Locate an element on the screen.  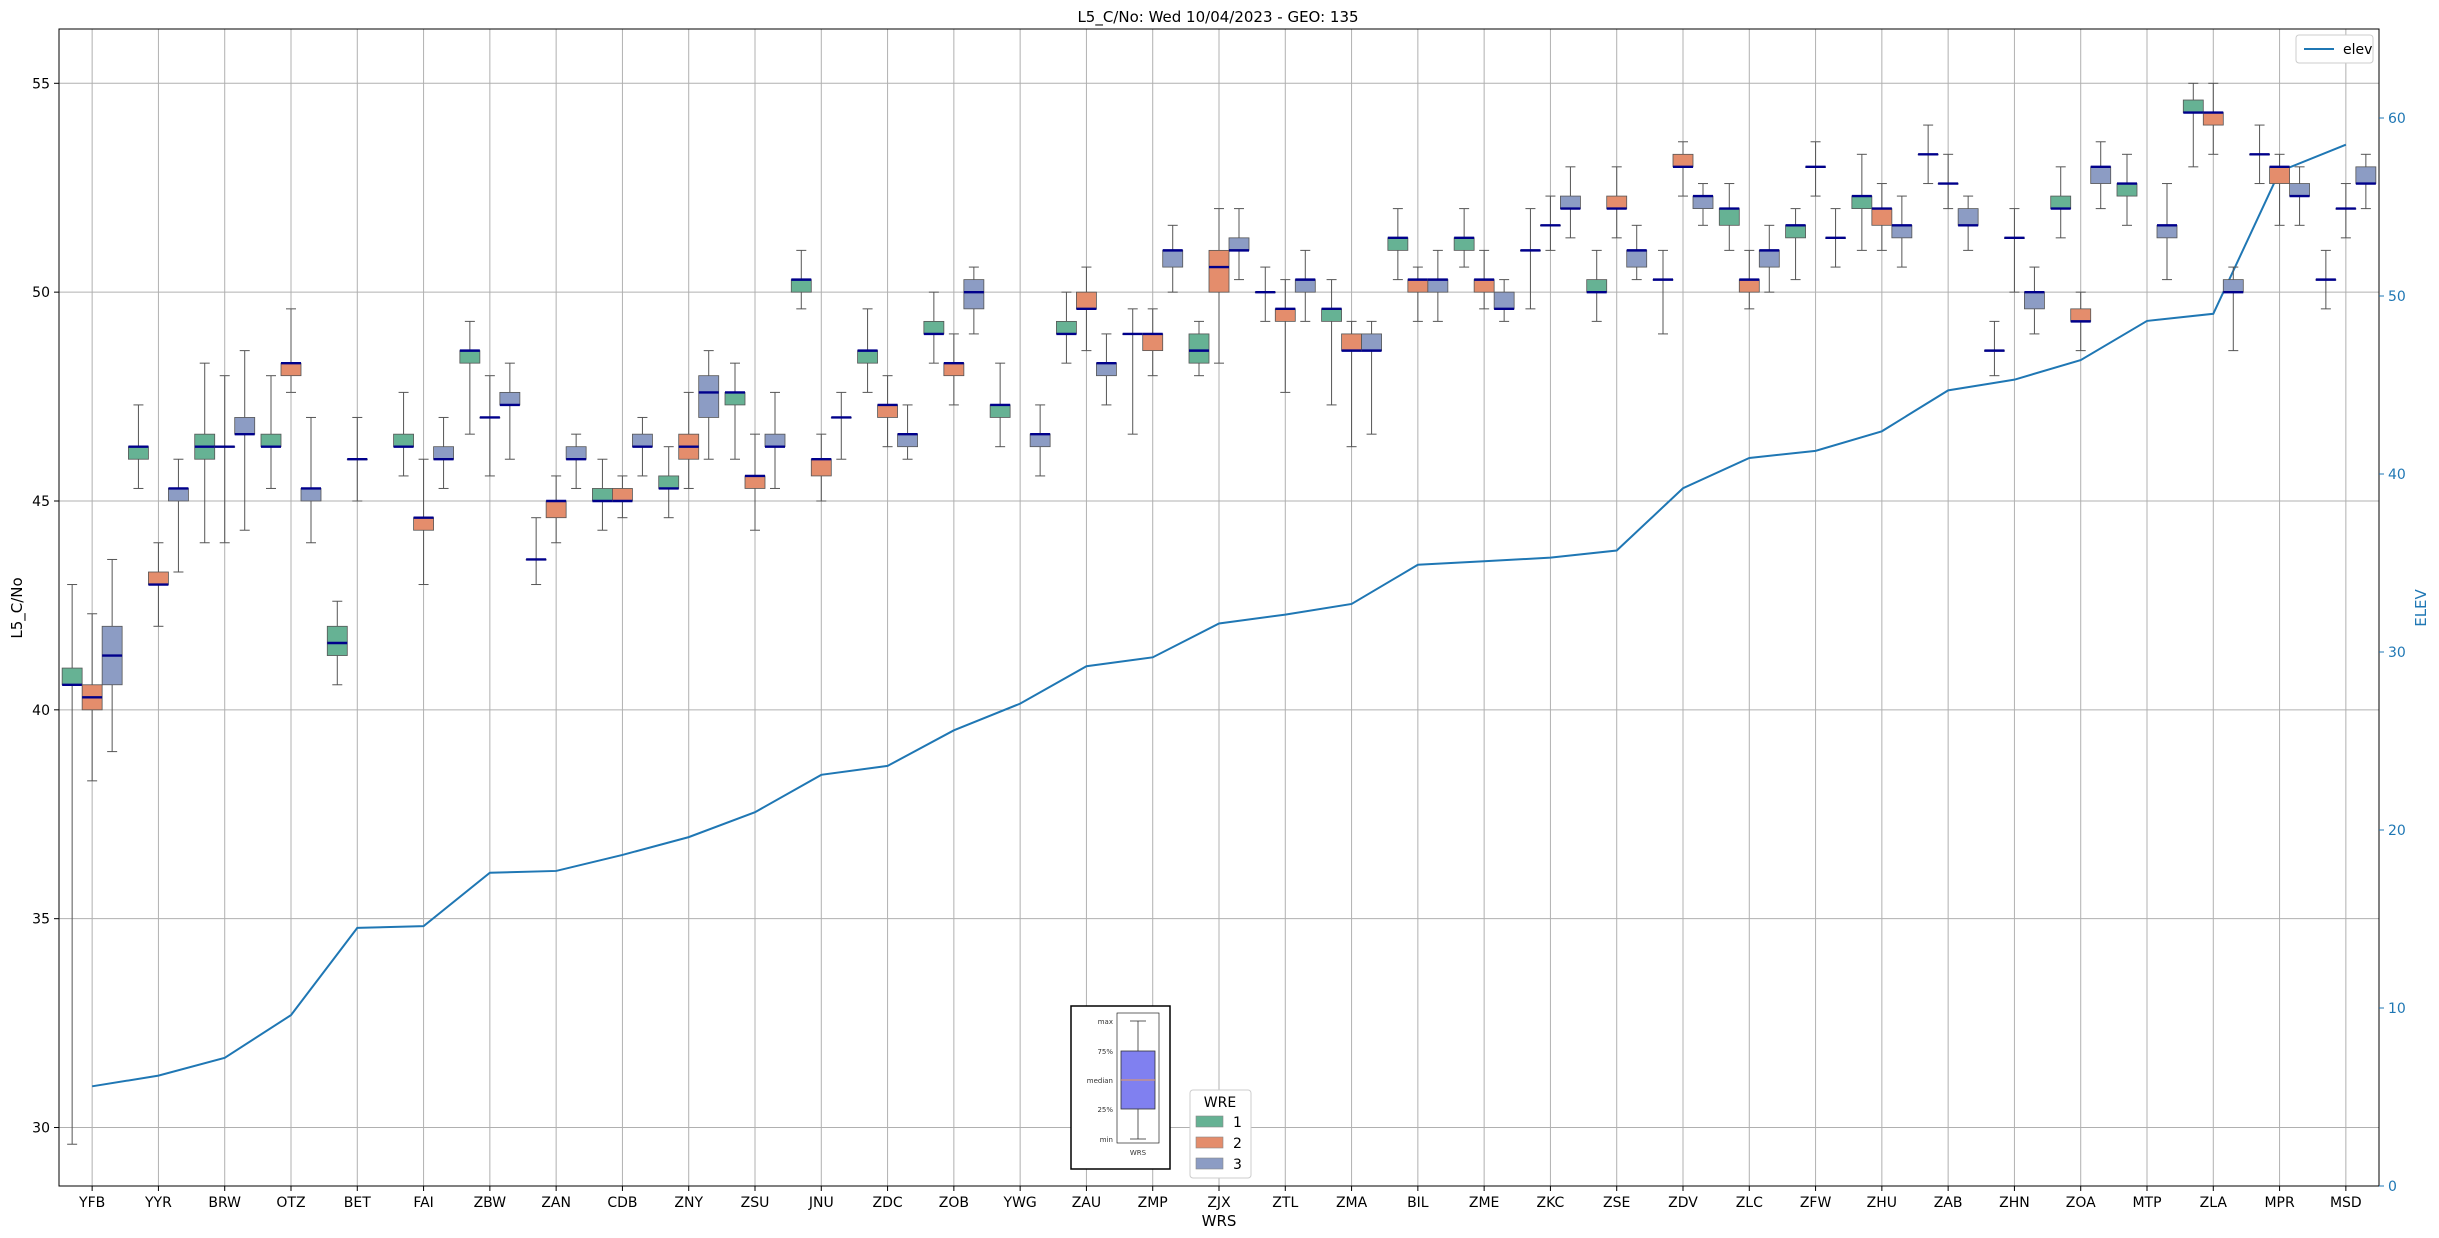
wre-legend-label: 3 is located at coordinates (1237, 1165).